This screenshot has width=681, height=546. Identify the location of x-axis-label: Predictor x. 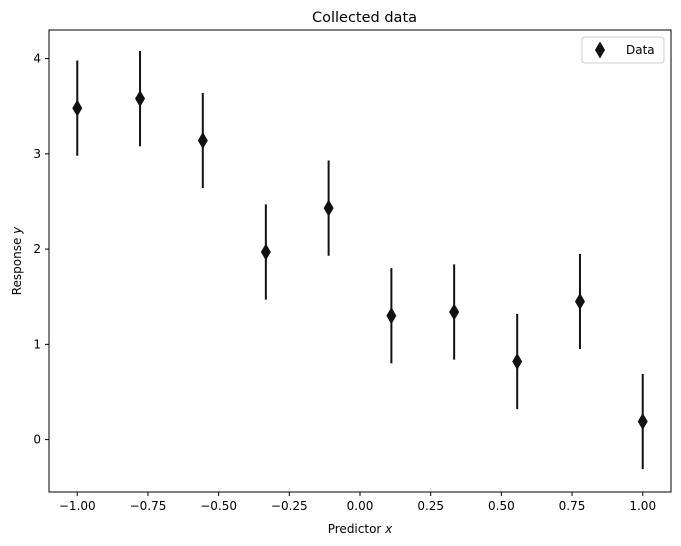
(360, 529).